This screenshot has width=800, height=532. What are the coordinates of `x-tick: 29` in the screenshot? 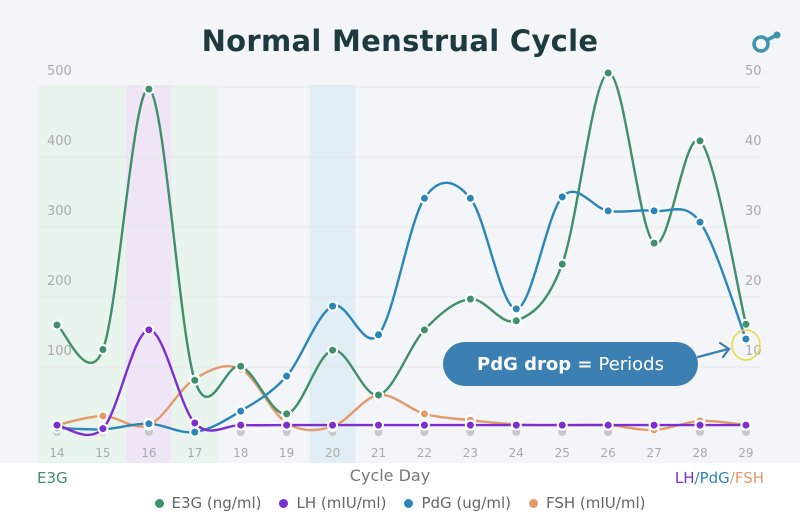 It's located at (745, 453).